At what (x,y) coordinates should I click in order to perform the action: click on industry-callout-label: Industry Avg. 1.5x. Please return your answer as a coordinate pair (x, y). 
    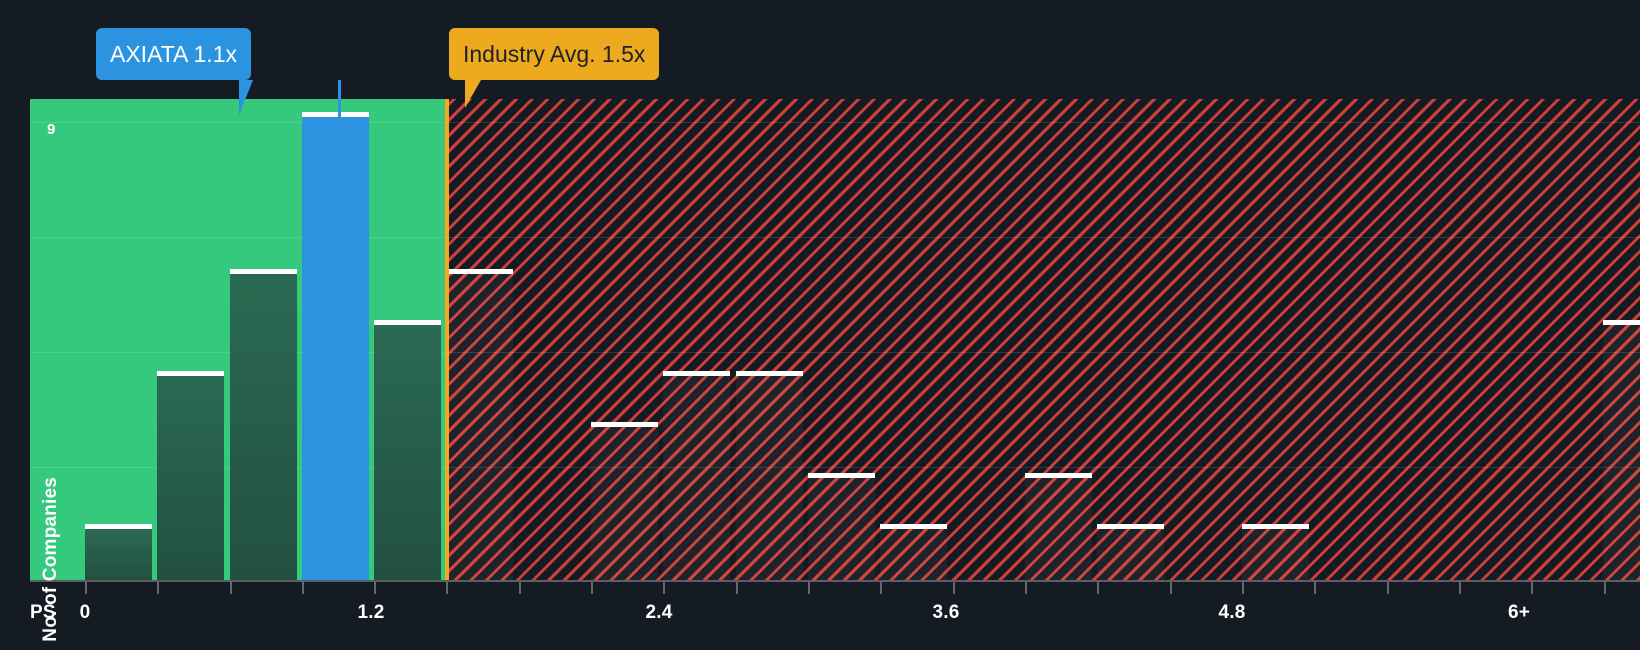
    Looking at the image, I should click on (554, 53).